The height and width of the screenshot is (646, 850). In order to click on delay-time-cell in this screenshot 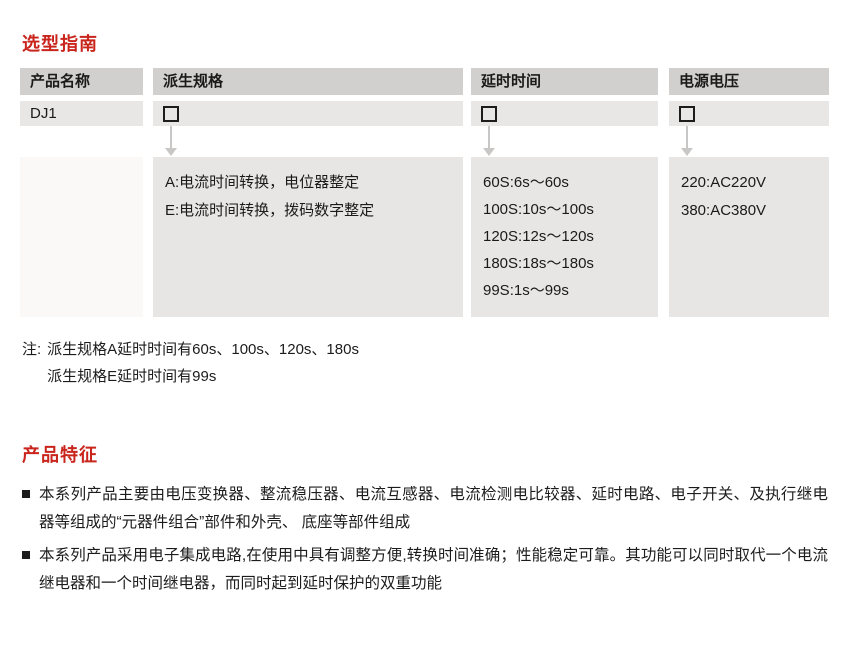, I will do `click(564, 113)`.